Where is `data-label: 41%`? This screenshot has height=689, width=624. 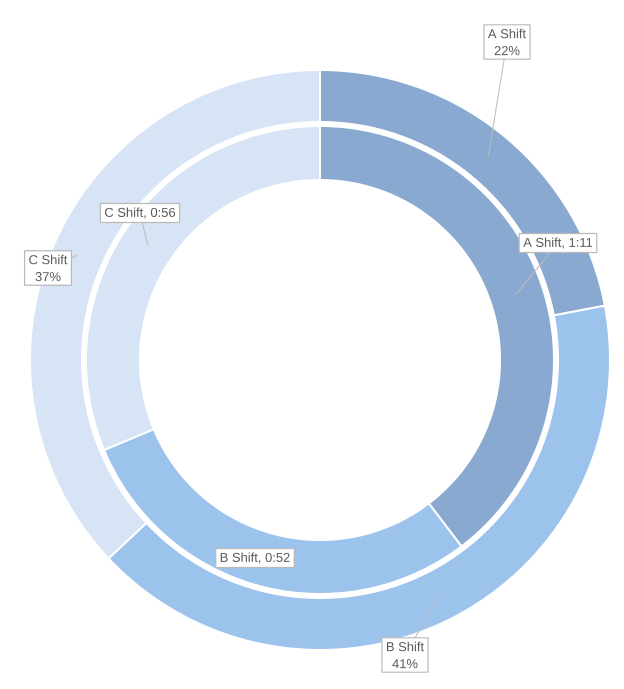 data-label: 41% is located at coordinates (405, 663).